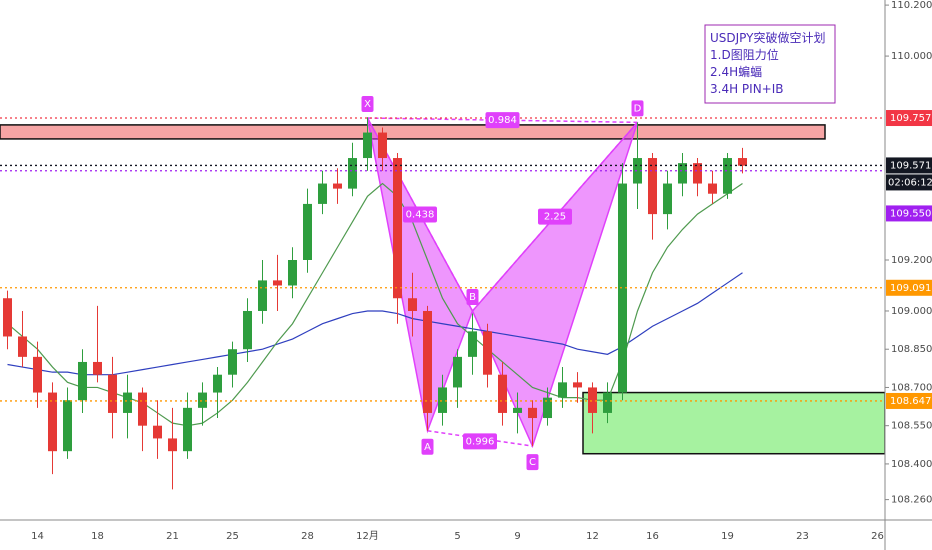  Describe the element at coordinates (908, 275) in the screenshot. I see `price-axis-bg` at that location.